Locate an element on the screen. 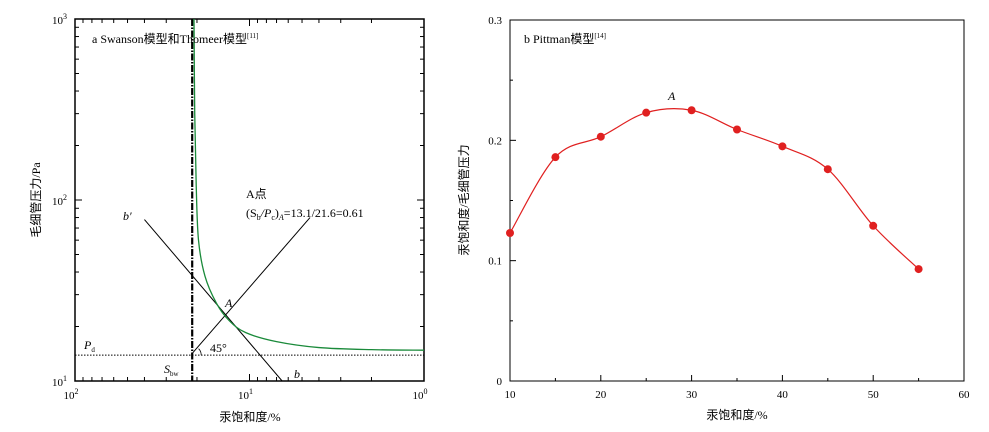 The width and height of the screenshot is (989, 432). chart-a-y-tick-label: 10² is located at coordinates (59, 200).